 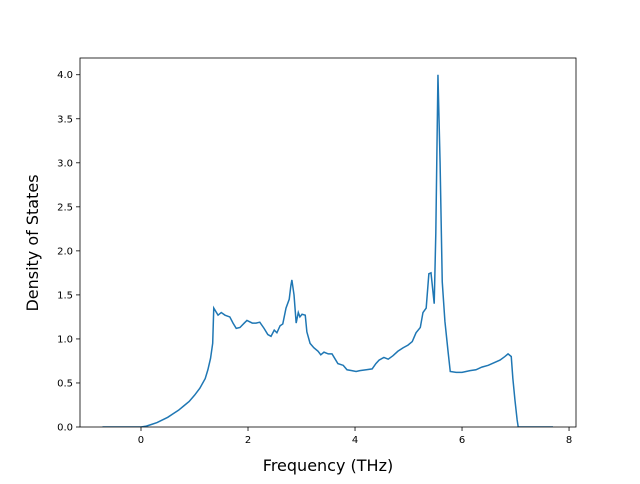 I want to click on y-tick-label: 3.0, so click(x=65, y=163).